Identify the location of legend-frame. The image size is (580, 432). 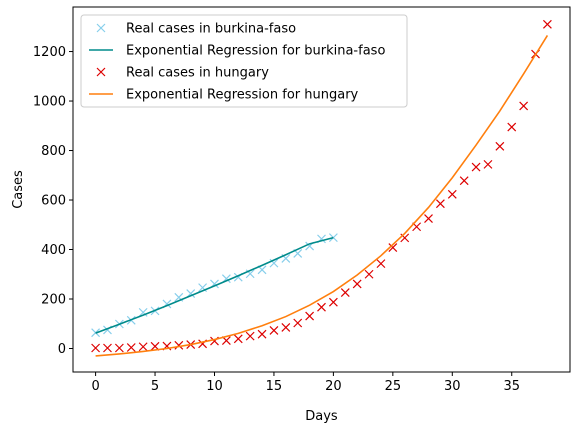
(244, 61).